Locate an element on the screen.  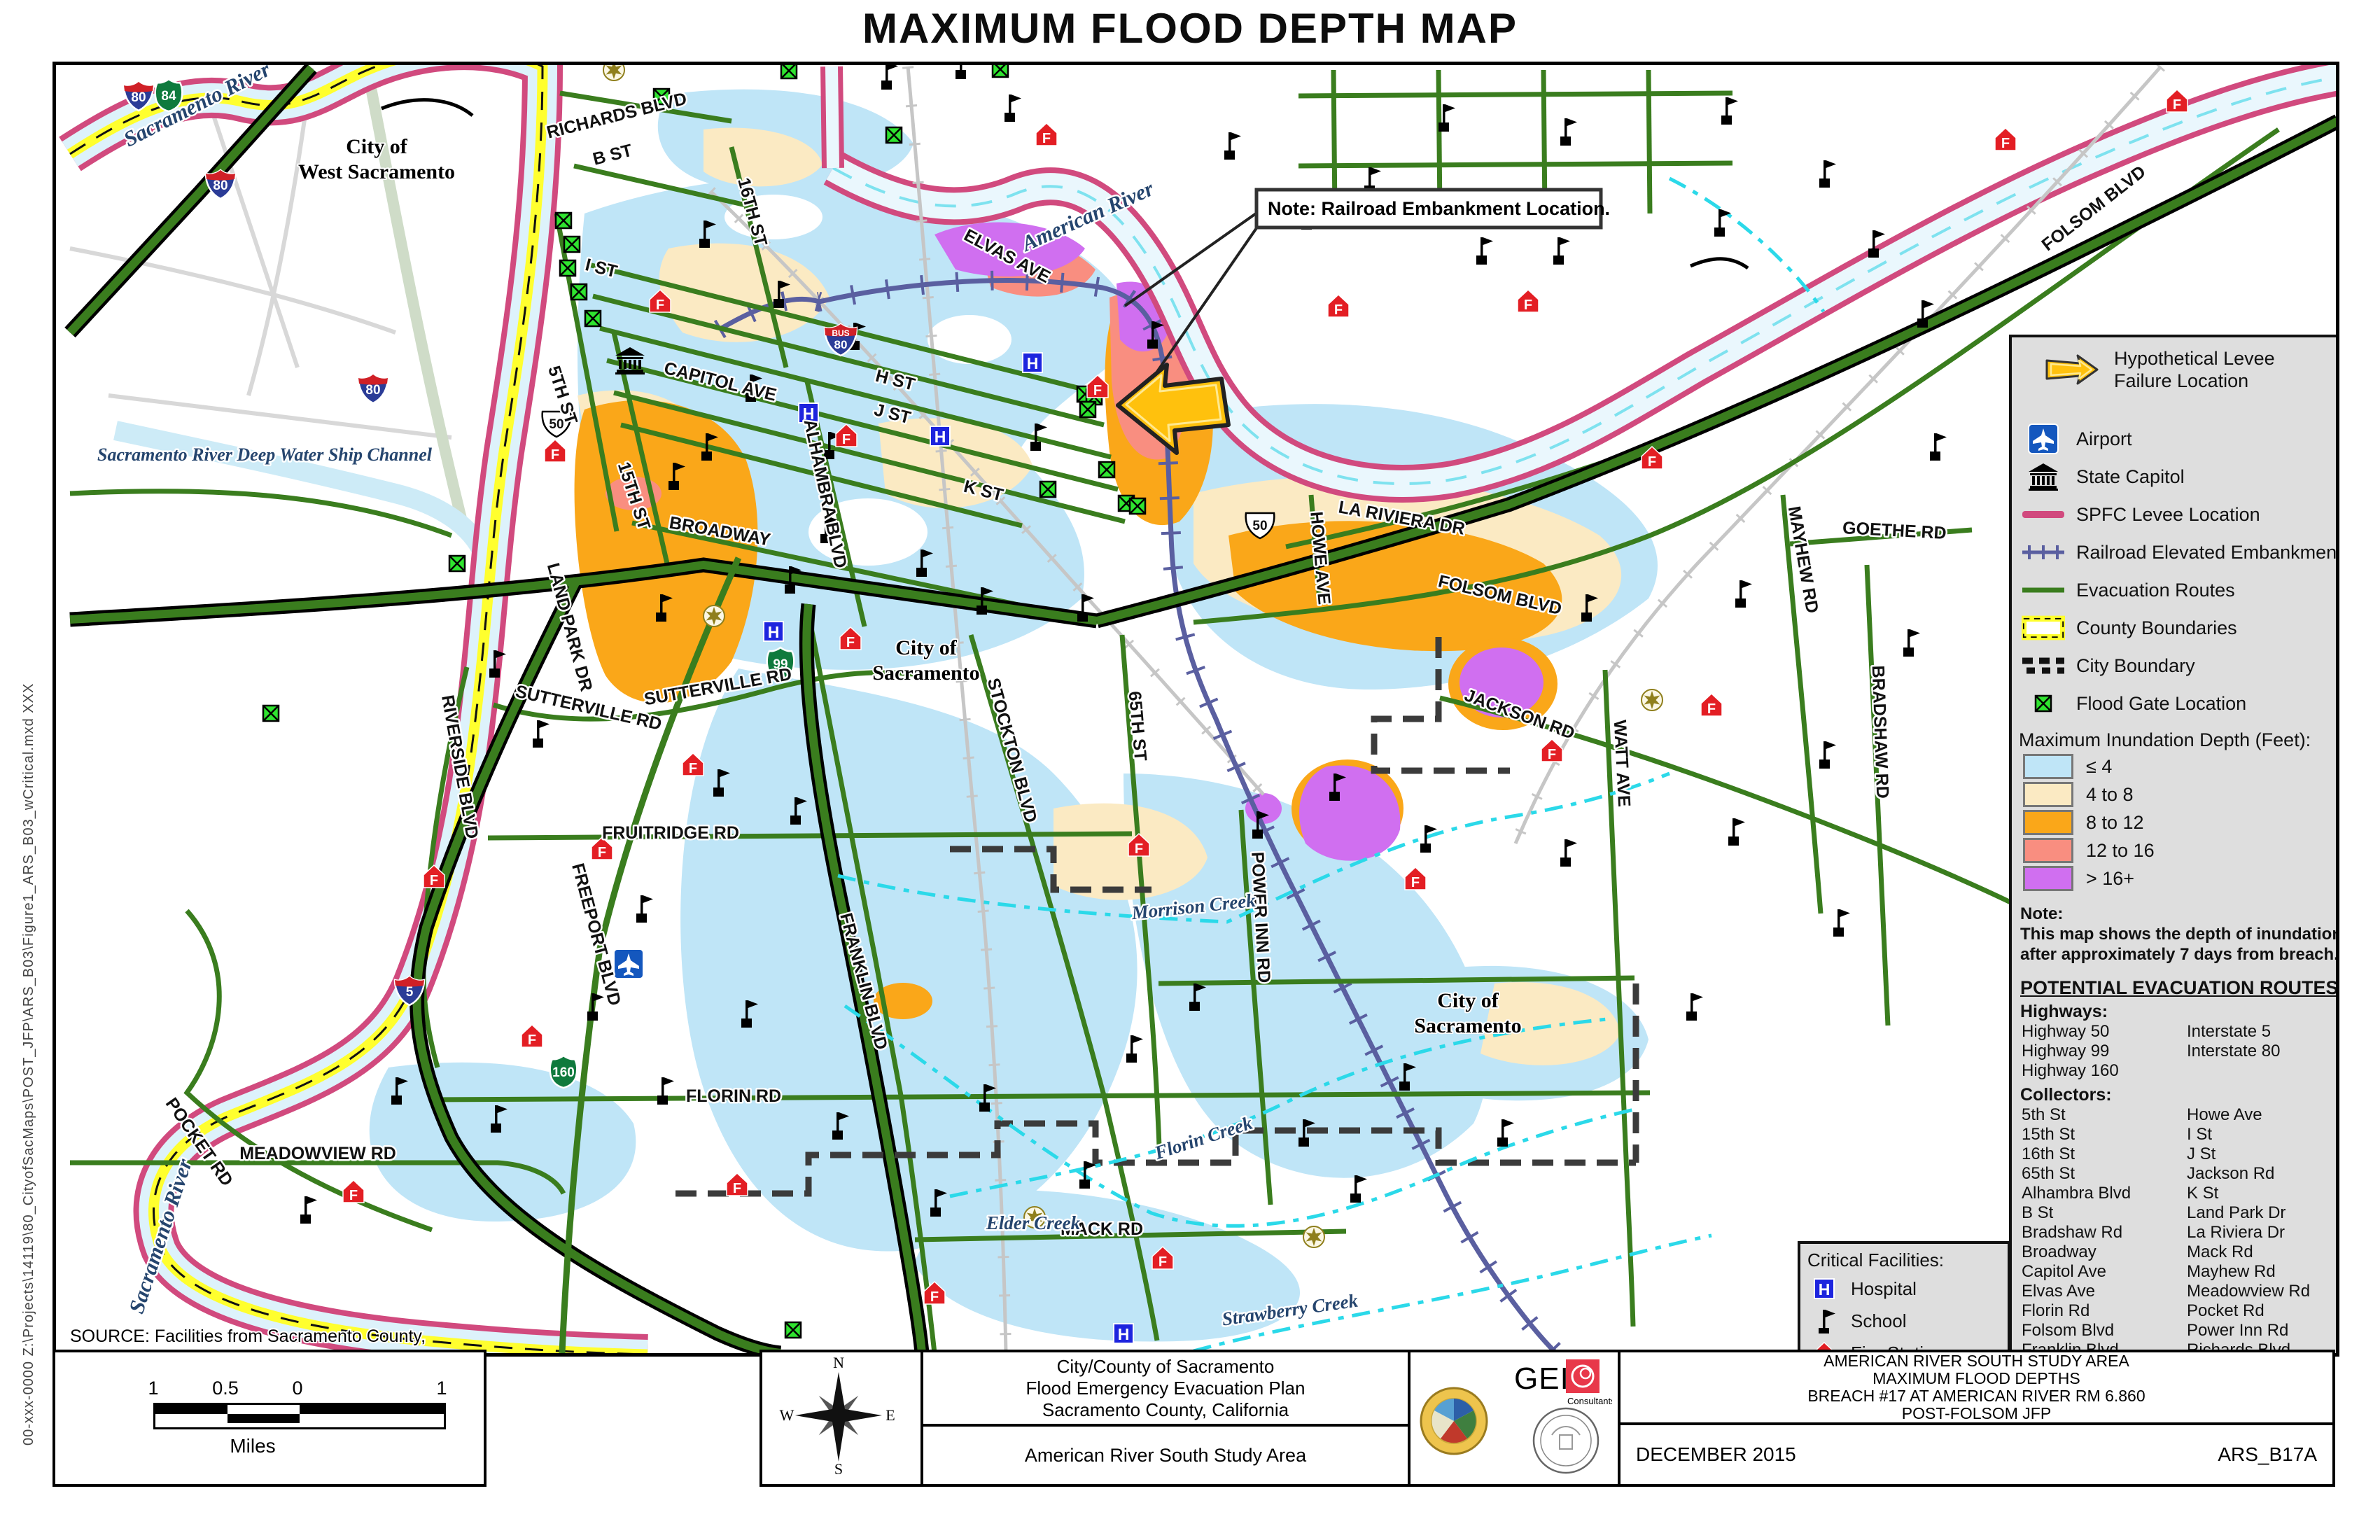
legend-routes-title: POTENTIAL EVACUATION ROUTES: is located at coordinates (2179, 987).